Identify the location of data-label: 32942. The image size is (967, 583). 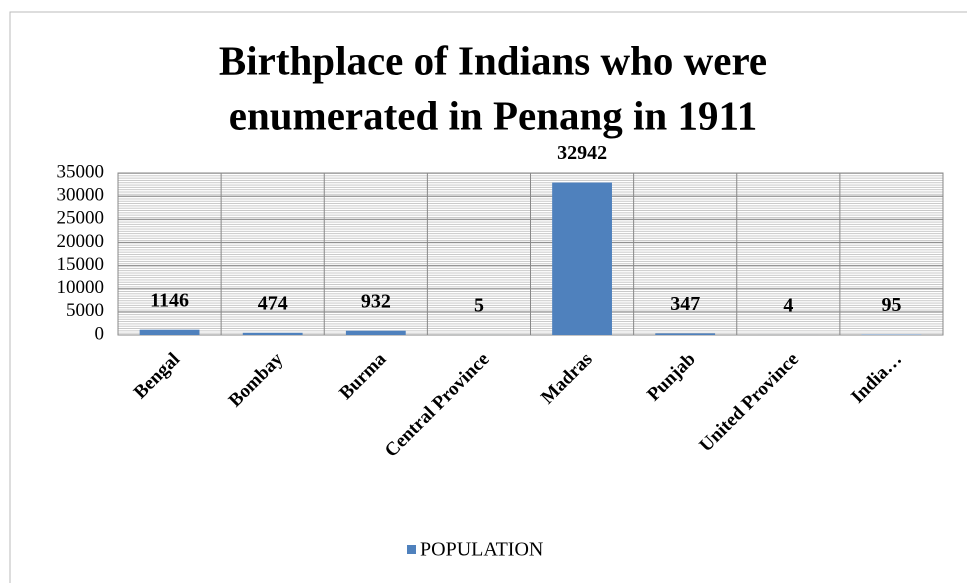
(582, 153).